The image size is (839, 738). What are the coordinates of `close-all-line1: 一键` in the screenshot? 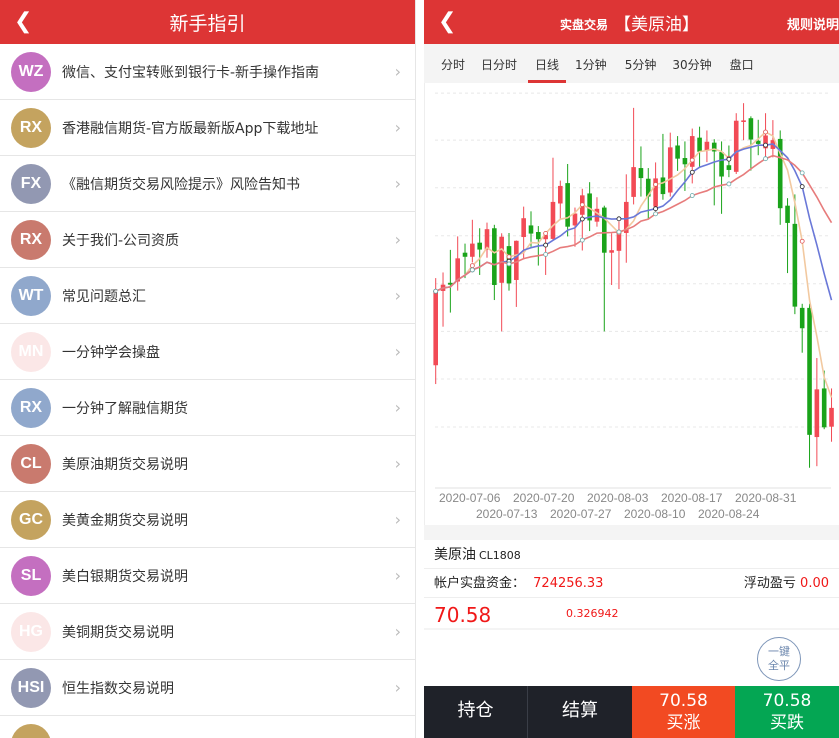 It's located at (779, 651).